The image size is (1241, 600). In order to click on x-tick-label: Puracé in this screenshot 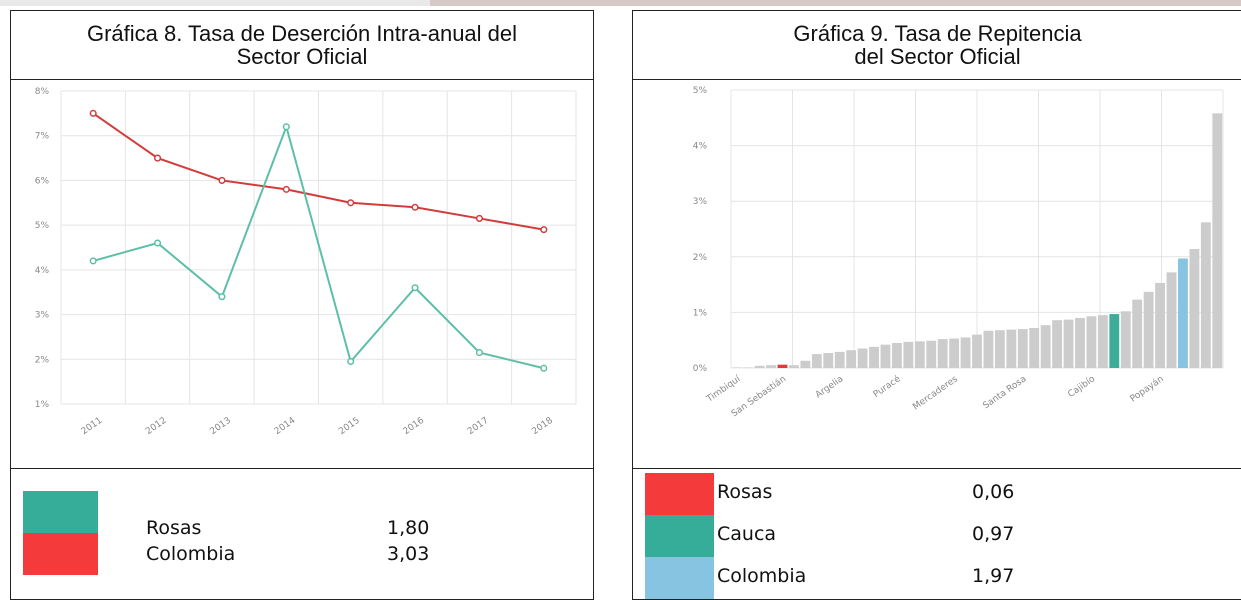, I will do `click(887, 386)`.